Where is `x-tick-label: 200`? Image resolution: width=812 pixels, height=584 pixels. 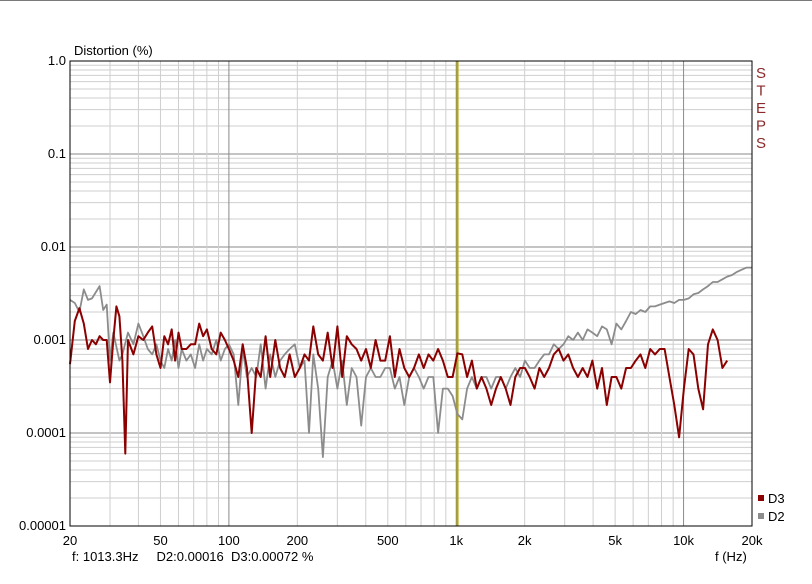
x-tick-label: 200 is located at coordinates (297, 540).